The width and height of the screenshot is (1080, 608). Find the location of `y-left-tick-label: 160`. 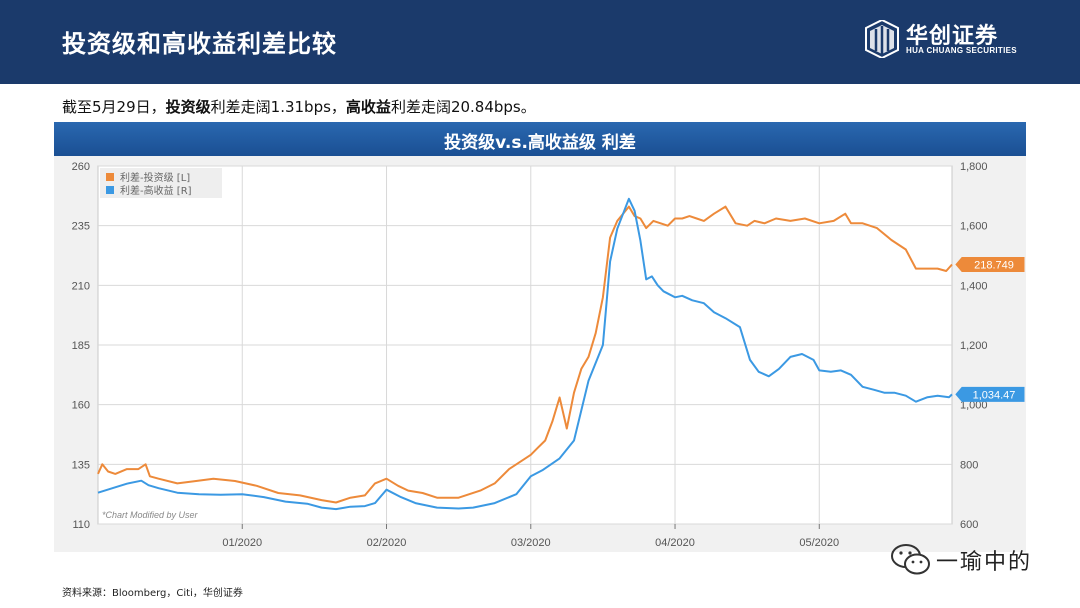

y-left-tick-label: 160 is located at coordinates (81, 406).